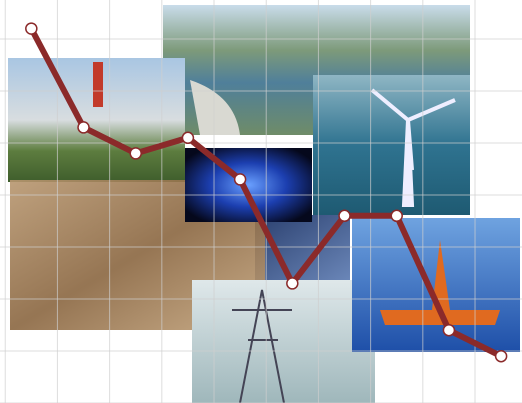 This screenshot has width=522, height=403. I want to click on turbine, so click(413, 147).